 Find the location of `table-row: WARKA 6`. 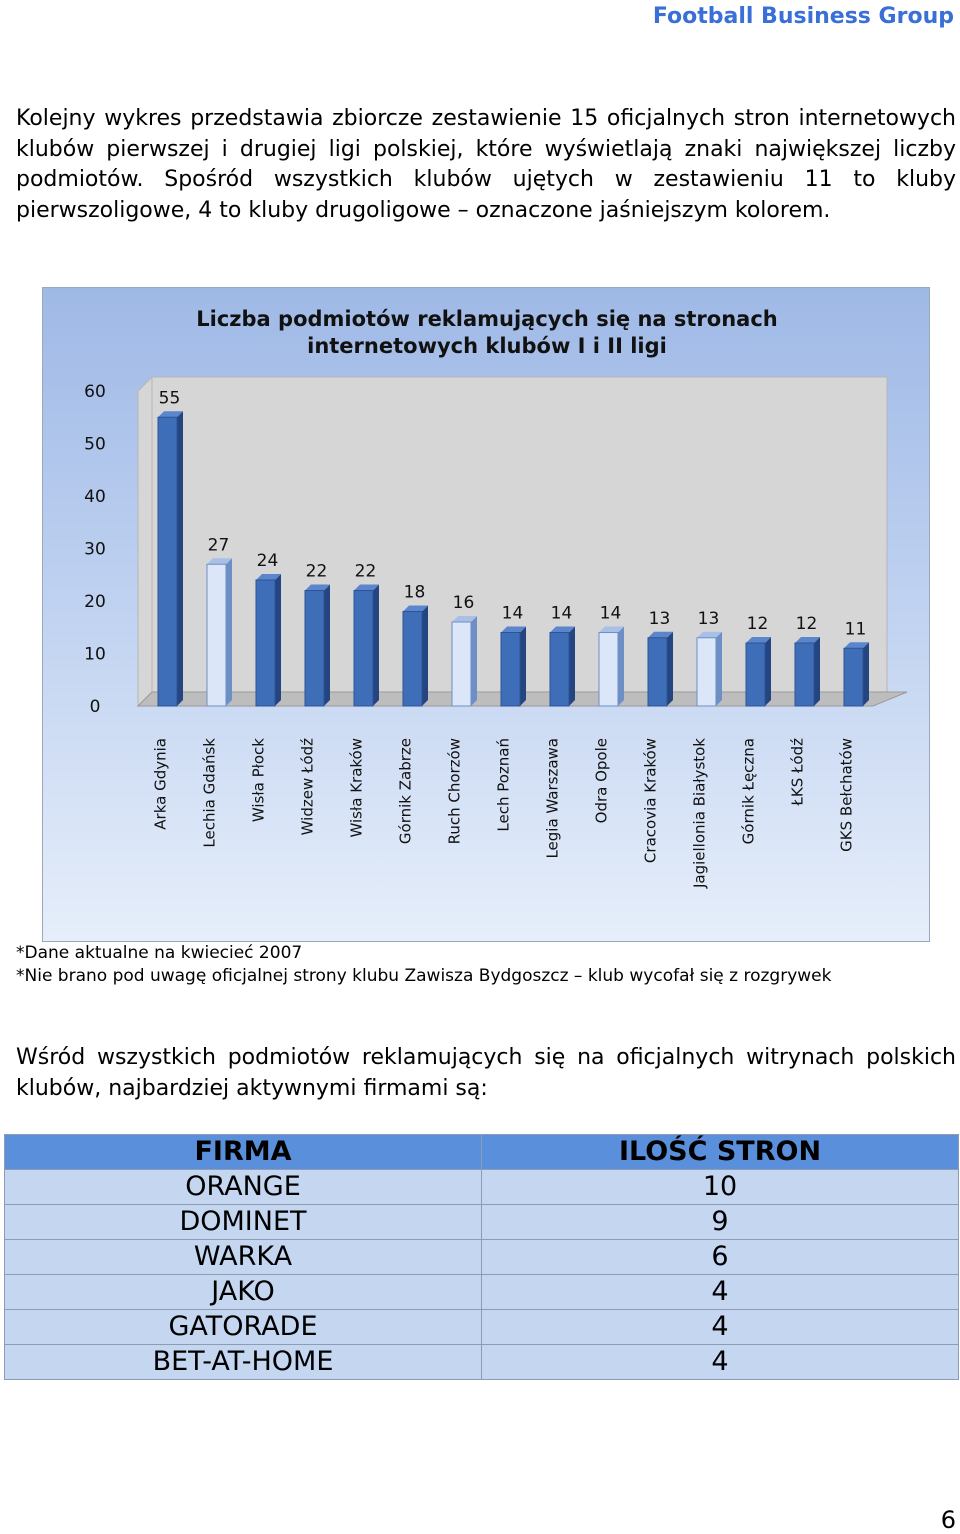

table-row: WARKA 6 is located at coordinates (481, 1257).